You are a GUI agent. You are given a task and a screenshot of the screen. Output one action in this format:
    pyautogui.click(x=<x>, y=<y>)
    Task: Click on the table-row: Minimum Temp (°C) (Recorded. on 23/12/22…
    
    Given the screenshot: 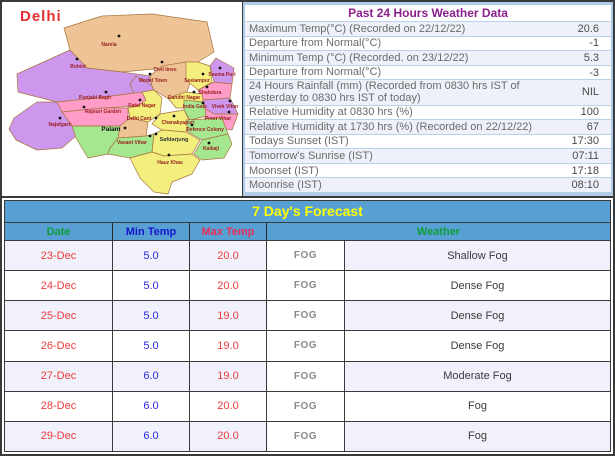 What is the action you would take?
    pyautogui.click(x=428, y=58)
    